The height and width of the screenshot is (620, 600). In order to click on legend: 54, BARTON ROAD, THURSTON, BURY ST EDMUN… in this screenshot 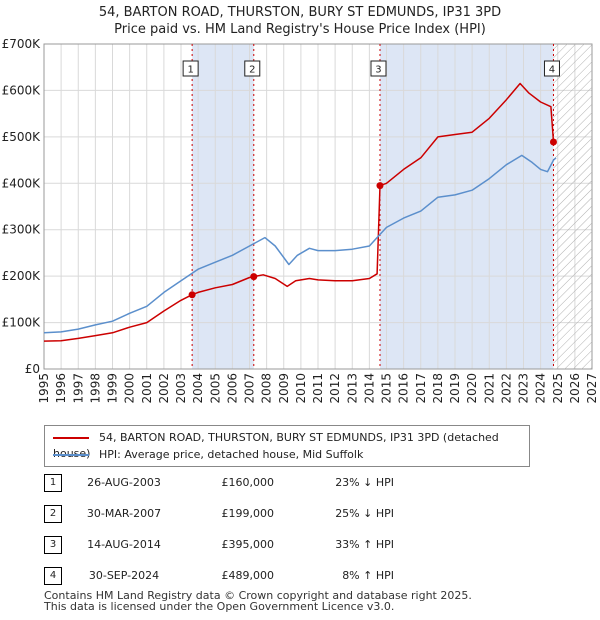, I will do `click(287, 446)`.